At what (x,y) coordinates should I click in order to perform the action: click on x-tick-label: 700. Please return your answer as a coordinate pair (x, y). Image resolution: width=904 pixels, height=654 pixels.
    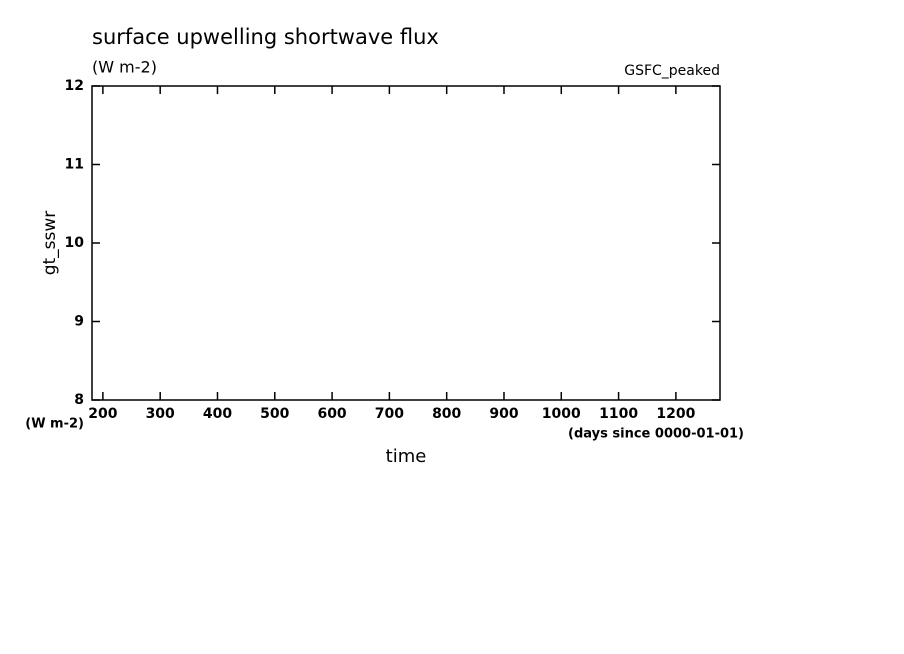
    Looking at the image, I should click on (389, 414).